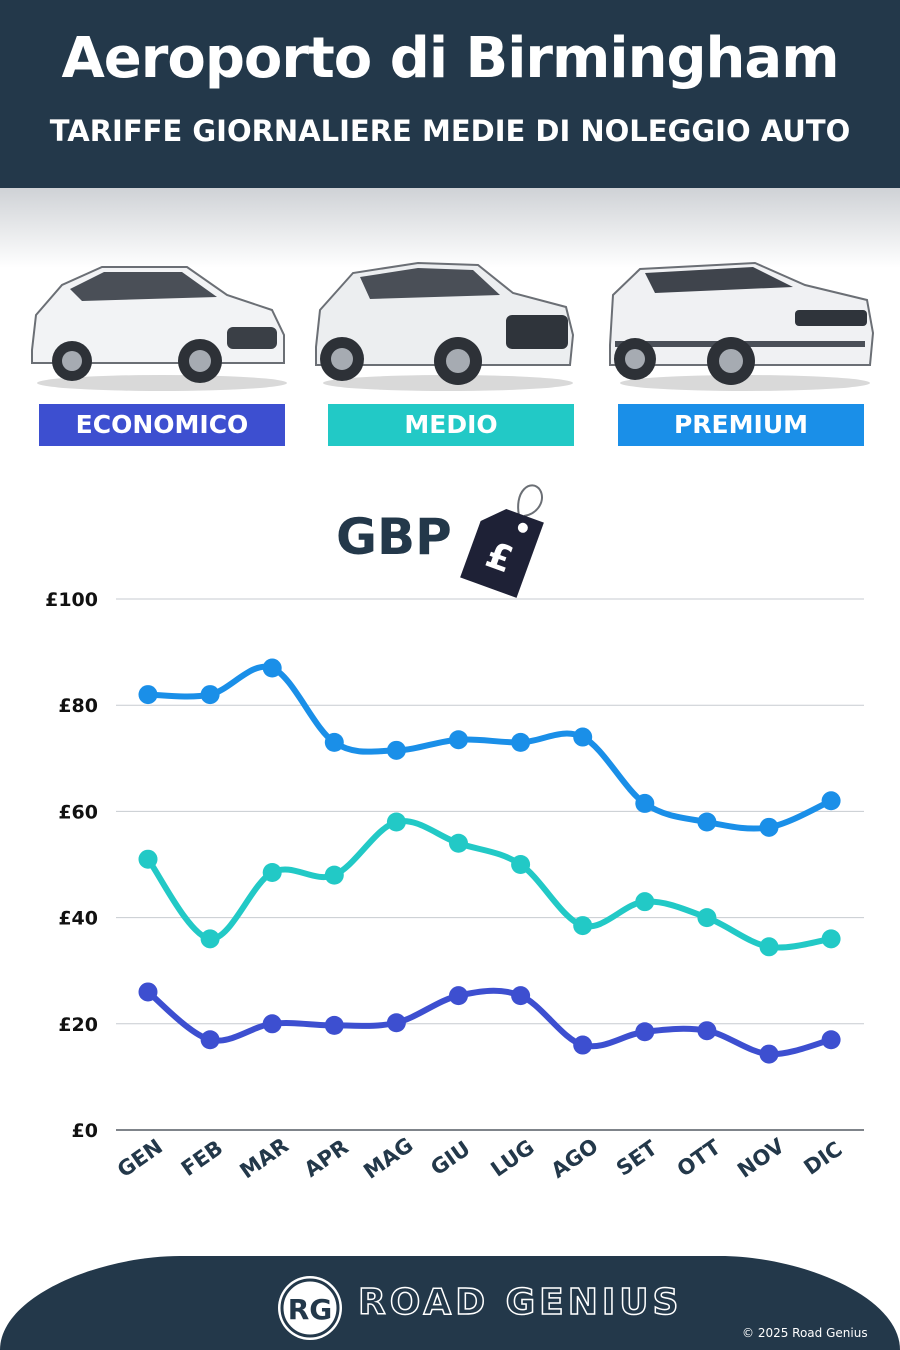 The height and width of the screenshot is (1350, 900). I want to click on series-line-economico, so click(490, 1022).